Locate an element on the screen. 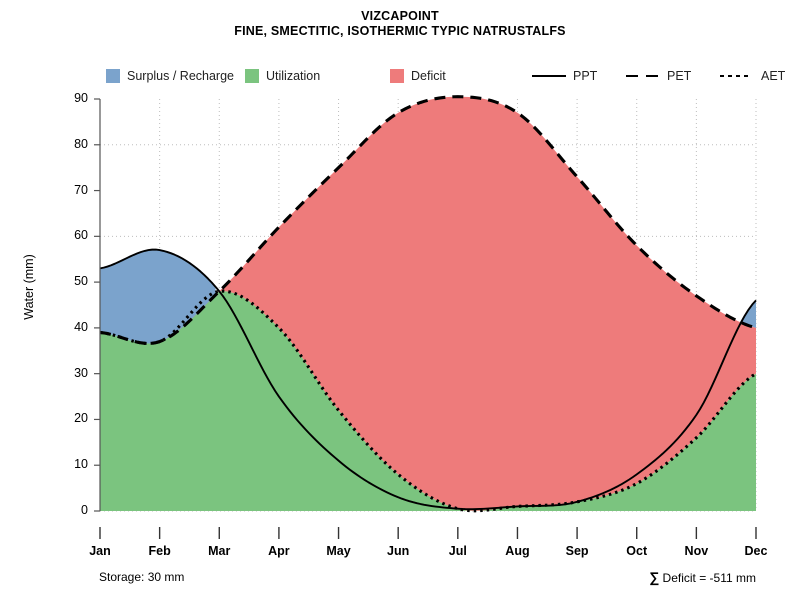  page-title: VIZCAPOINT is located at coordinates (400, 16).